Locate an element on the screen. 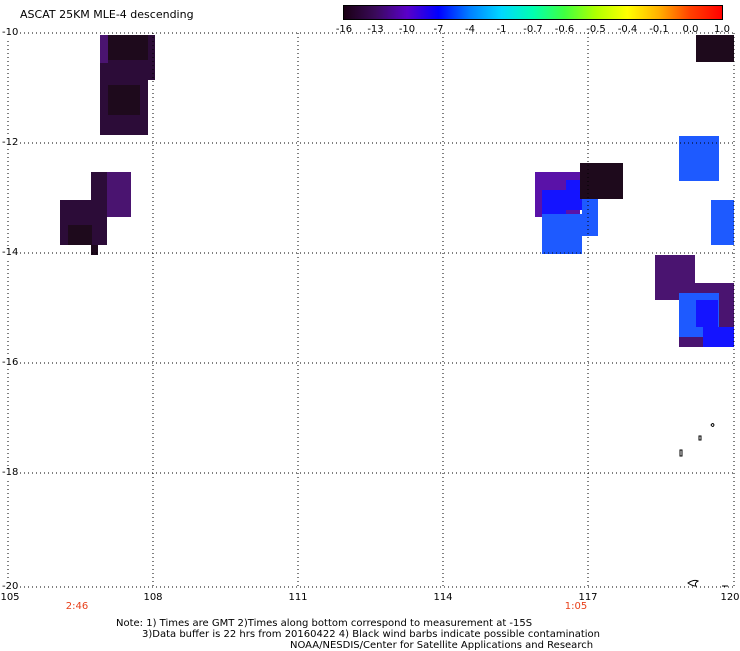  coastline-islands is located at coordinates (703, 505).